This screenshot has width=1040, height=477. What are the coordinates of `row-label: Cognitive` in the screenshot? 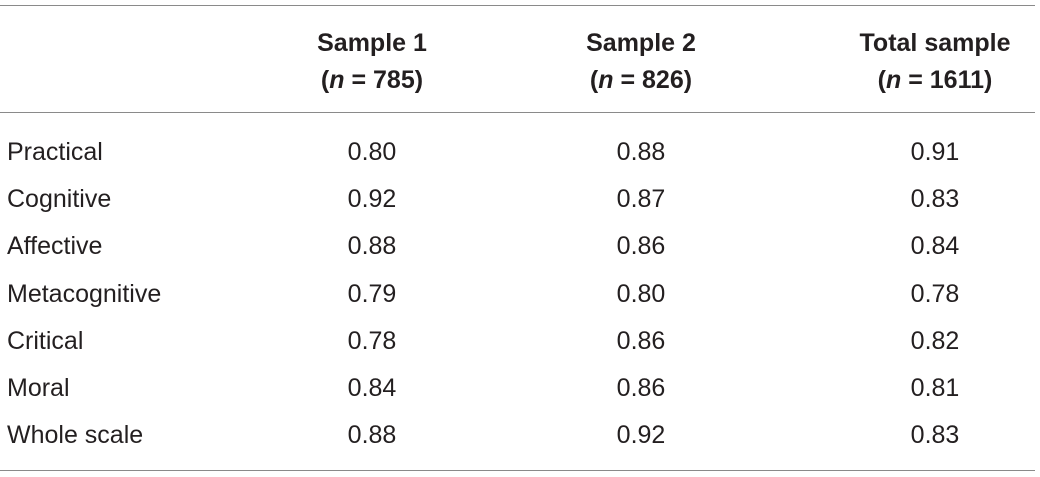 It's located at (59, 199).